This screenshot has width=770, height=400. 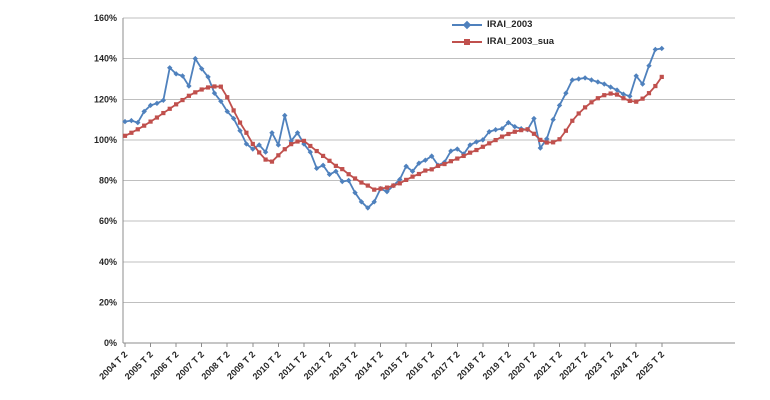 I want to click on legend-label: IRAI_2003, so click(x=510, y=25).